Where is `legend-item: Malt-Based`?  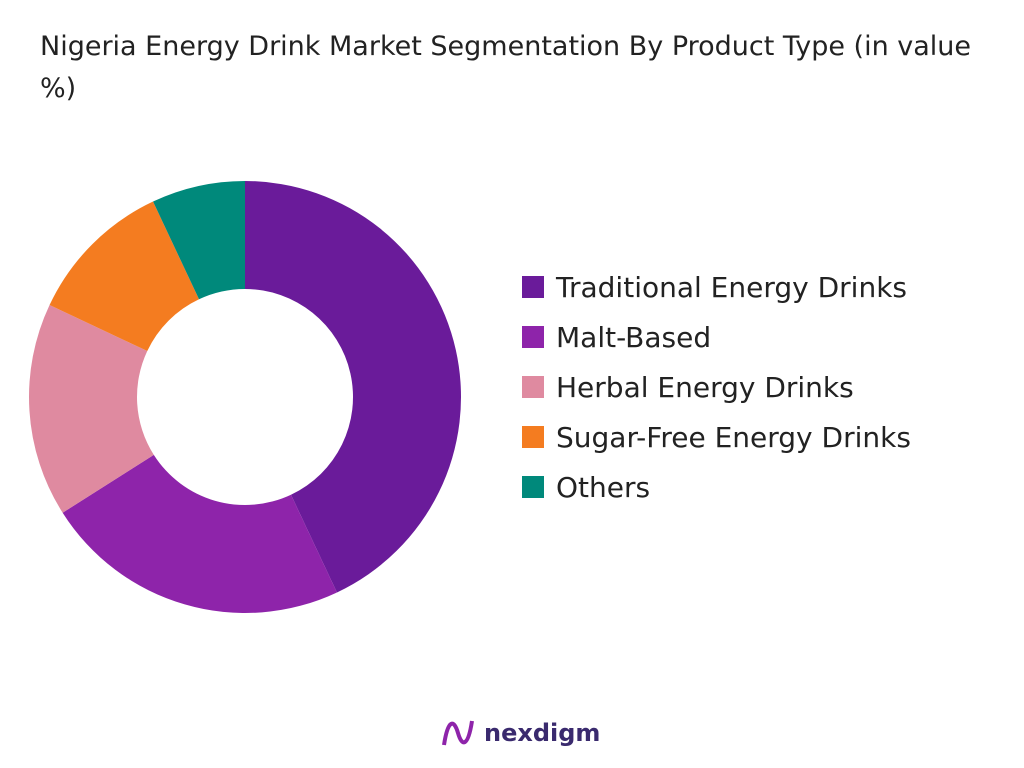 legend-item: Malt-Based is located at coordinates (716, 337).